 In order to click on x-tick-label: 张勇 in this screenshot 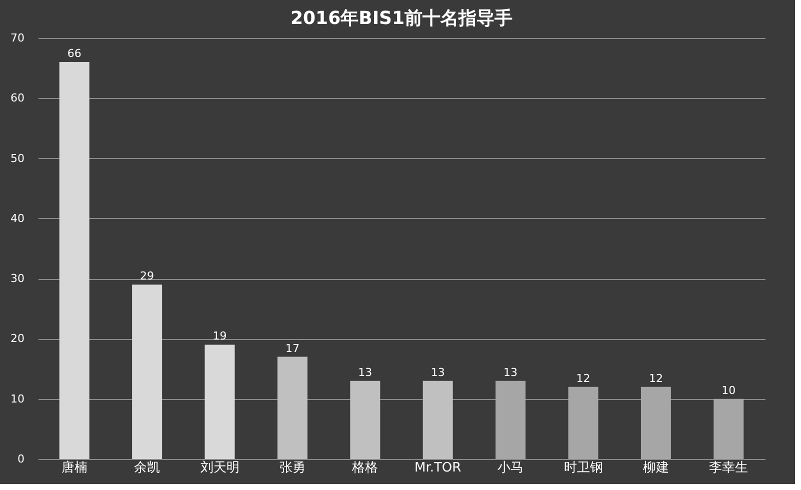, I will do `click(292, 468)`.